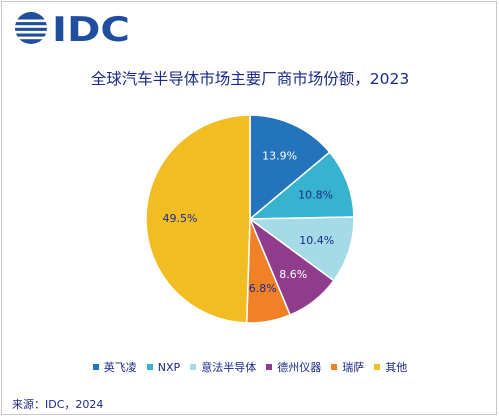  What do you see at coordinates (316, 240) in the screenshot?
I see `slice-label: 10.4%` at bounding box center [316, 240].